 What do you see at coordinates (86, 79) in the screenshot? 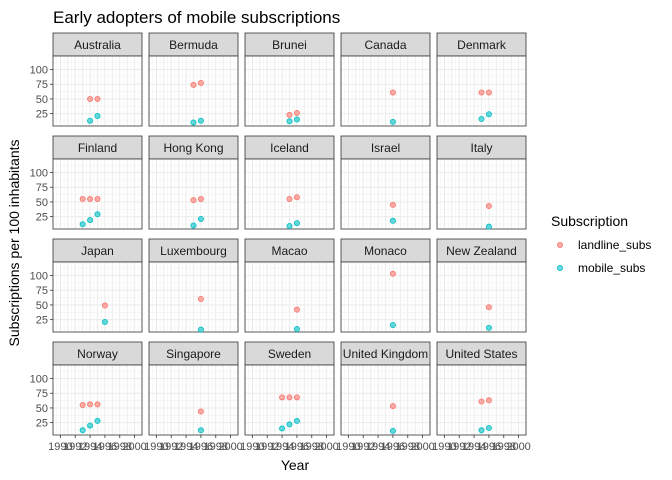
I see `facet-panel: Australia 25 50 75 100` at bounding box center [86, 79].